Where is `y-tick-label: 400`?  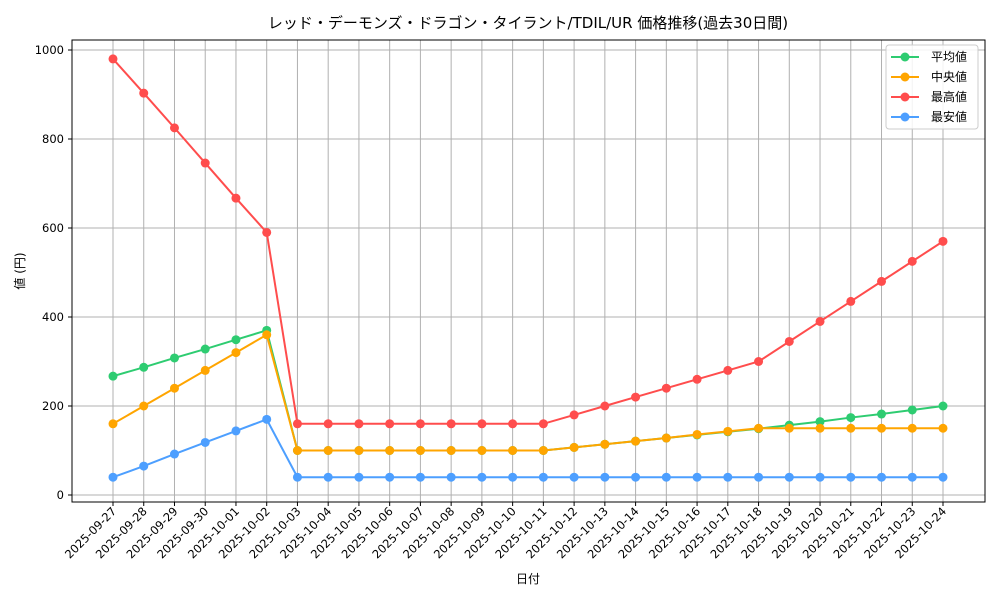
y-tick-label: 400 is located at coordinates (53, 317).